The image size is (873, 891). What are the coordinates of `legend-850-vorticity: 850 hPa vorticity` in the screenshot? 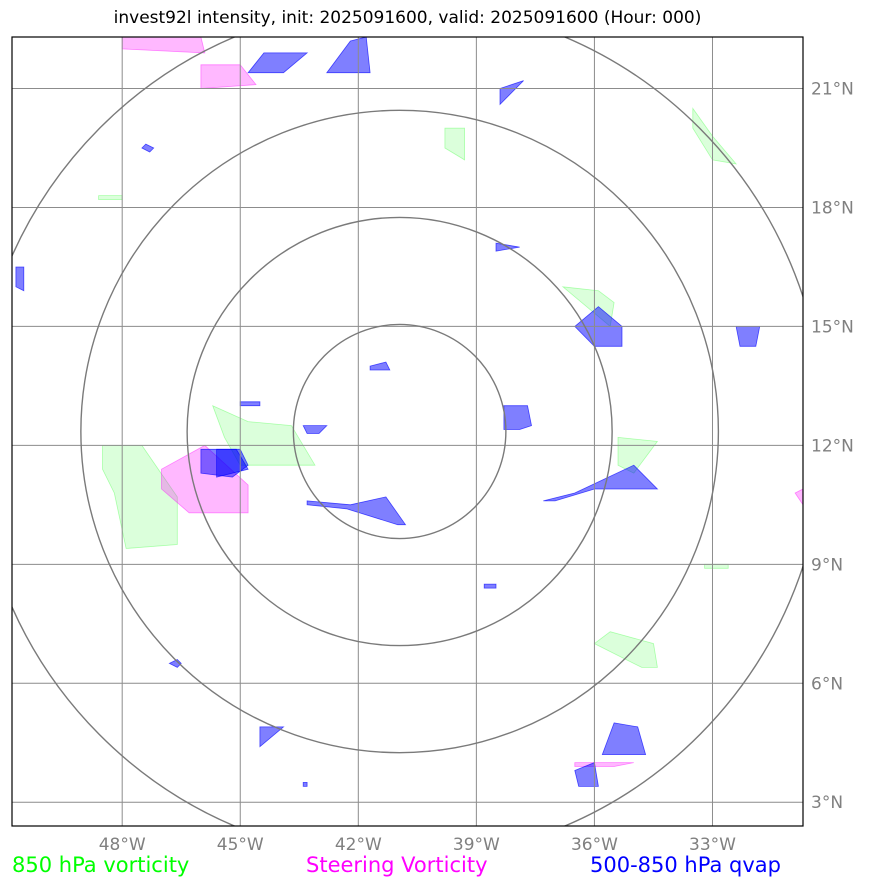 It's located at (101, 865).